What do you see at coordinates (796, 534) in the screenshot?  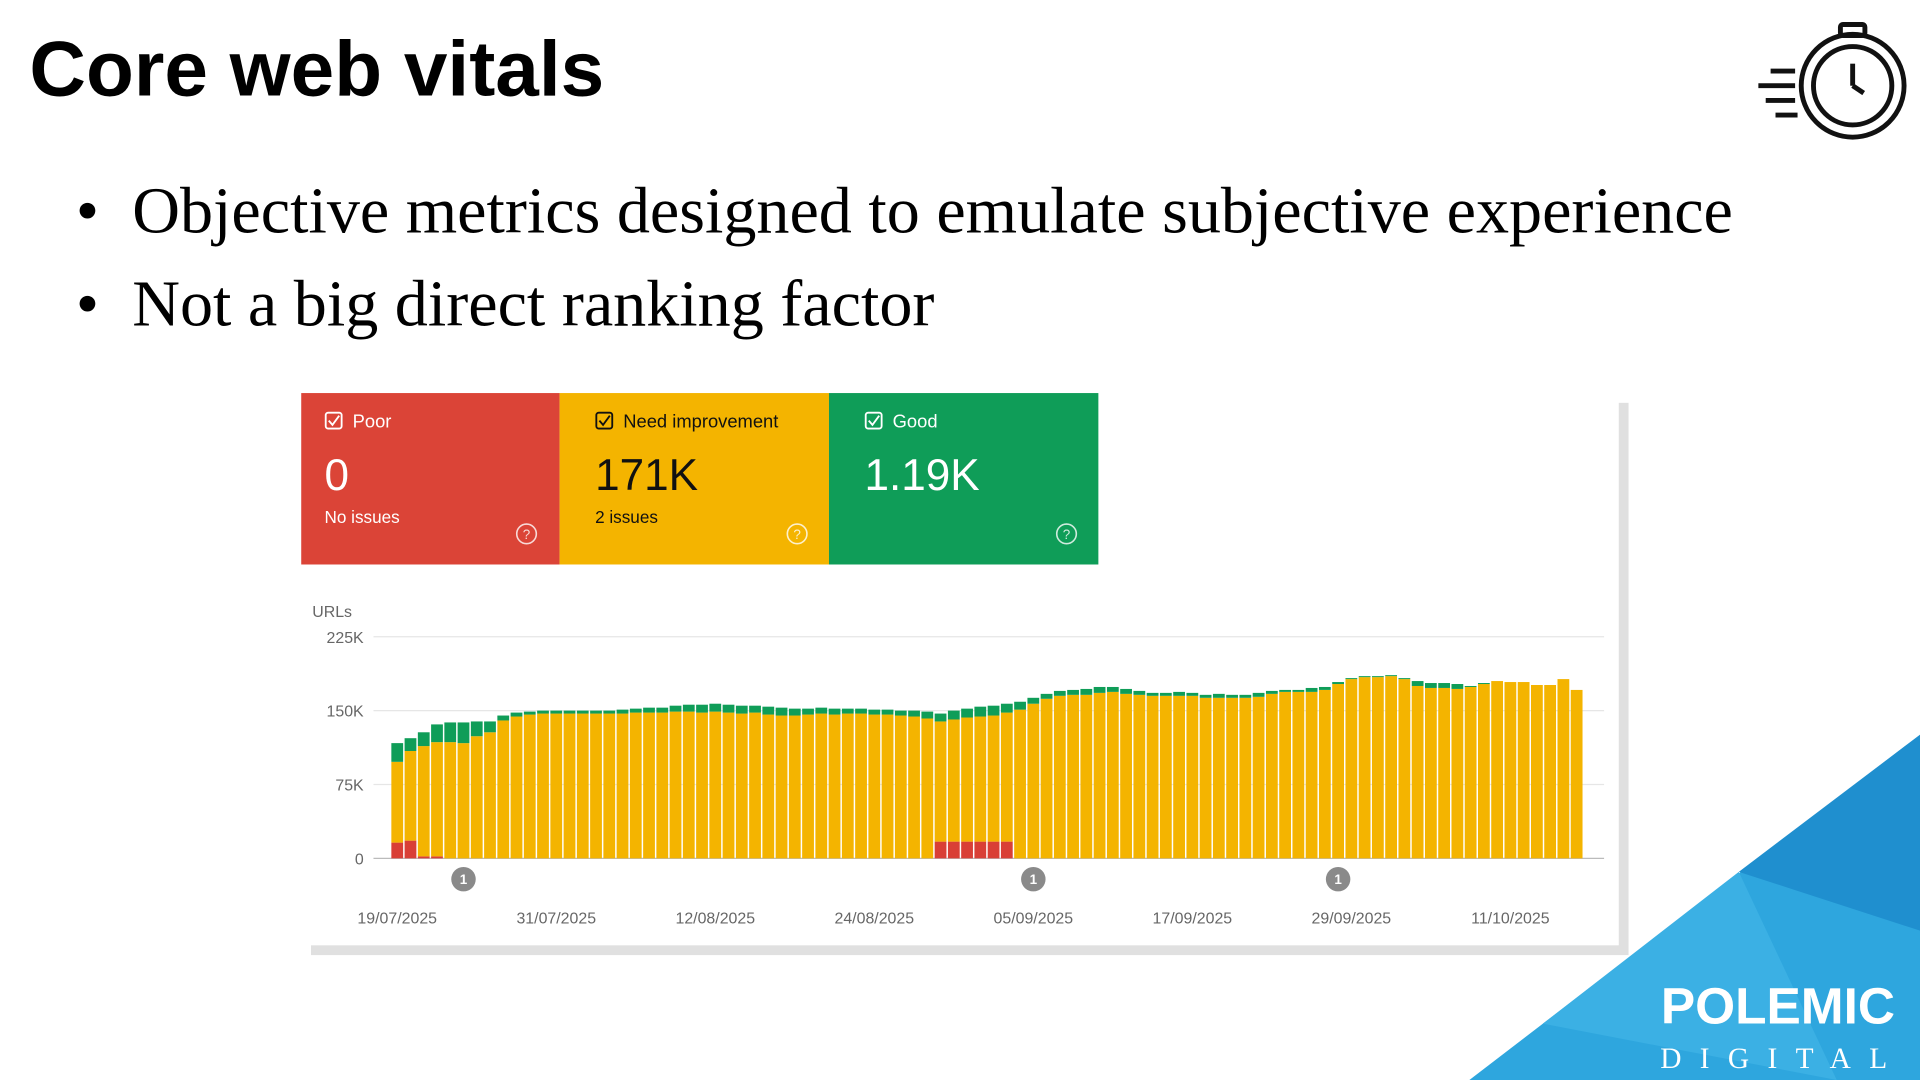 I see `help-icon` at bounding box center [796, 534].